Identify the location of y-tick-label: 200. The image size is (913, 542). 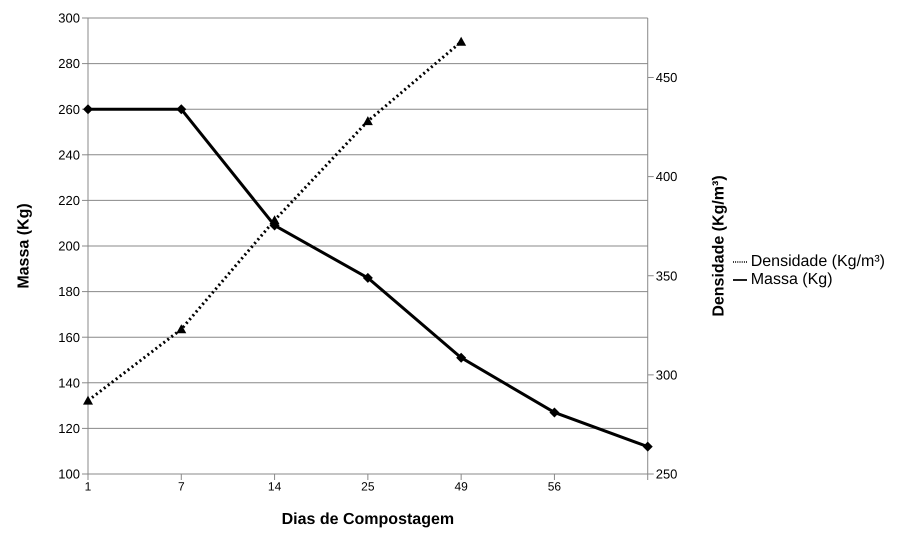
(69, 246).